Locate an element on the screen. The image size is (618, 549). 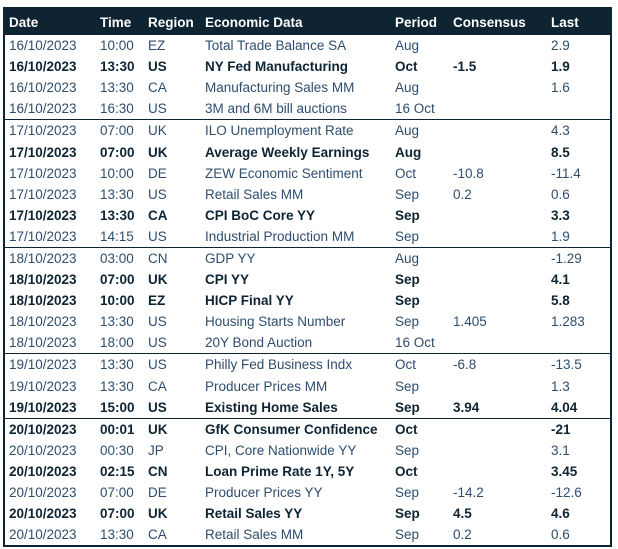
cell-event: Average Weekly Earnings is located at coordinates (287, 152).